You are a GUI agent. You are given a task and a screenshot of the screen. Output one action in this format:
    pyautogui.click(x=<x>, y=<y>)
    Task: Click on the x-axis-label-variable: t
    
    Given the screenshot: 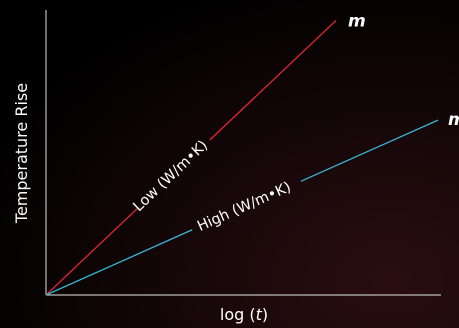 What is the action you would take?
    pyautogui.click(x=259, y=314)
    